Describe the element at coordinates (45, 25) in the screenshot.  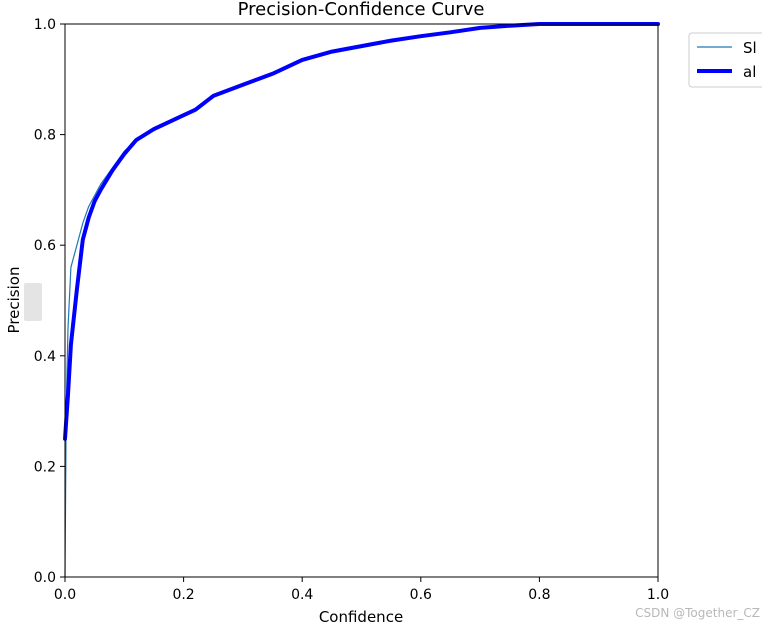
I see `y-tick-label: 1.0` at that location.